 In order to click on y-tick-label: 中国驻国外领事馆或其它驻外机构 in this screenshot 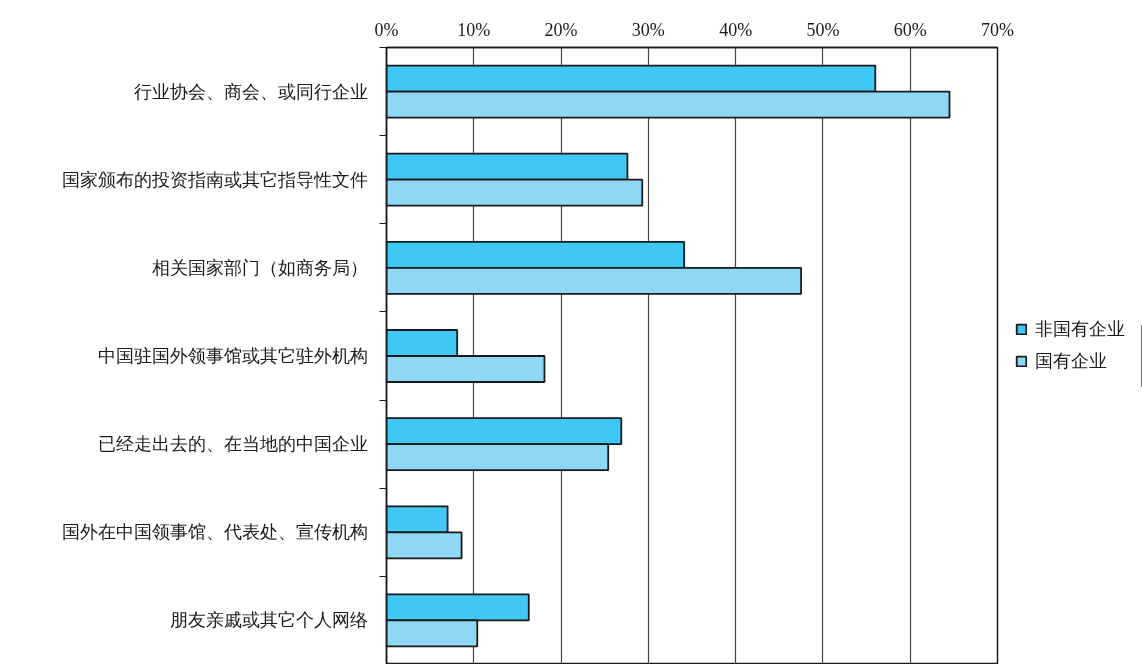, I will do `click(232, 356)`.